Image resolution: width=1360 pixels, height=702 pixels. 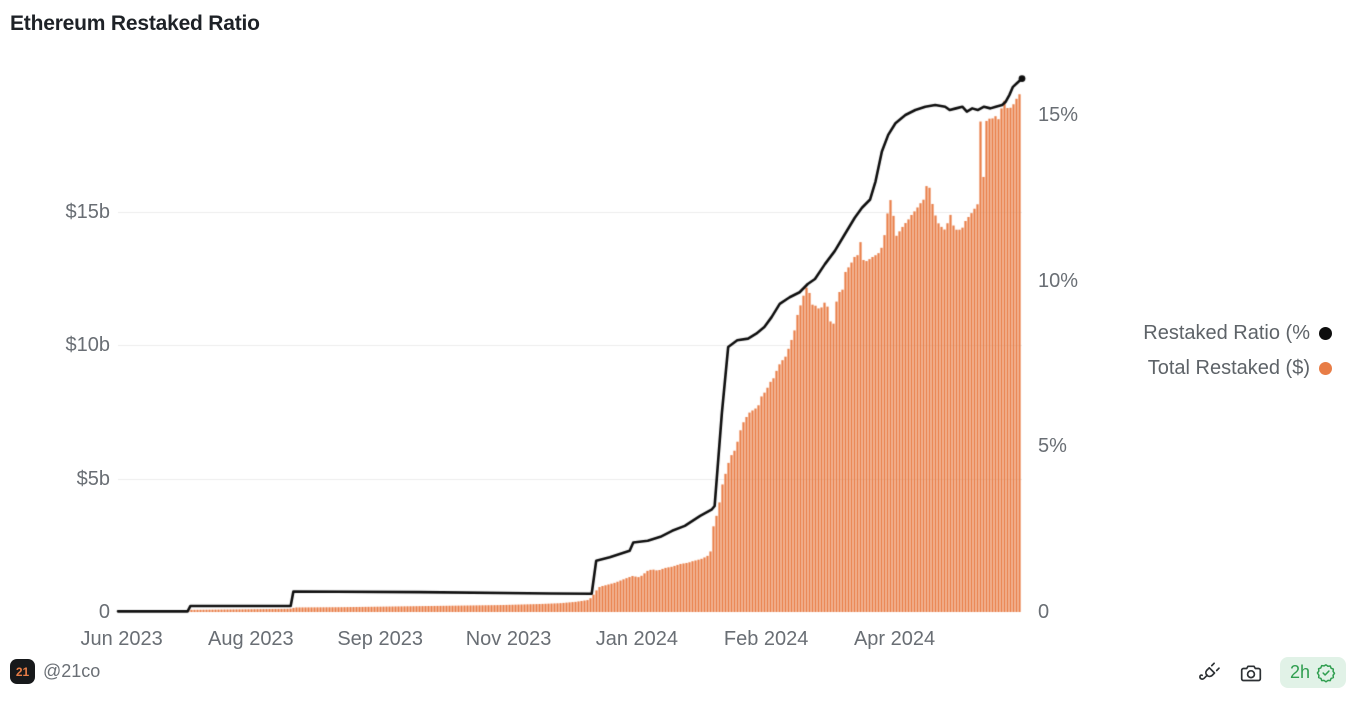 I want to click on left-axis-tick: 0, so click(x=104, y=612).